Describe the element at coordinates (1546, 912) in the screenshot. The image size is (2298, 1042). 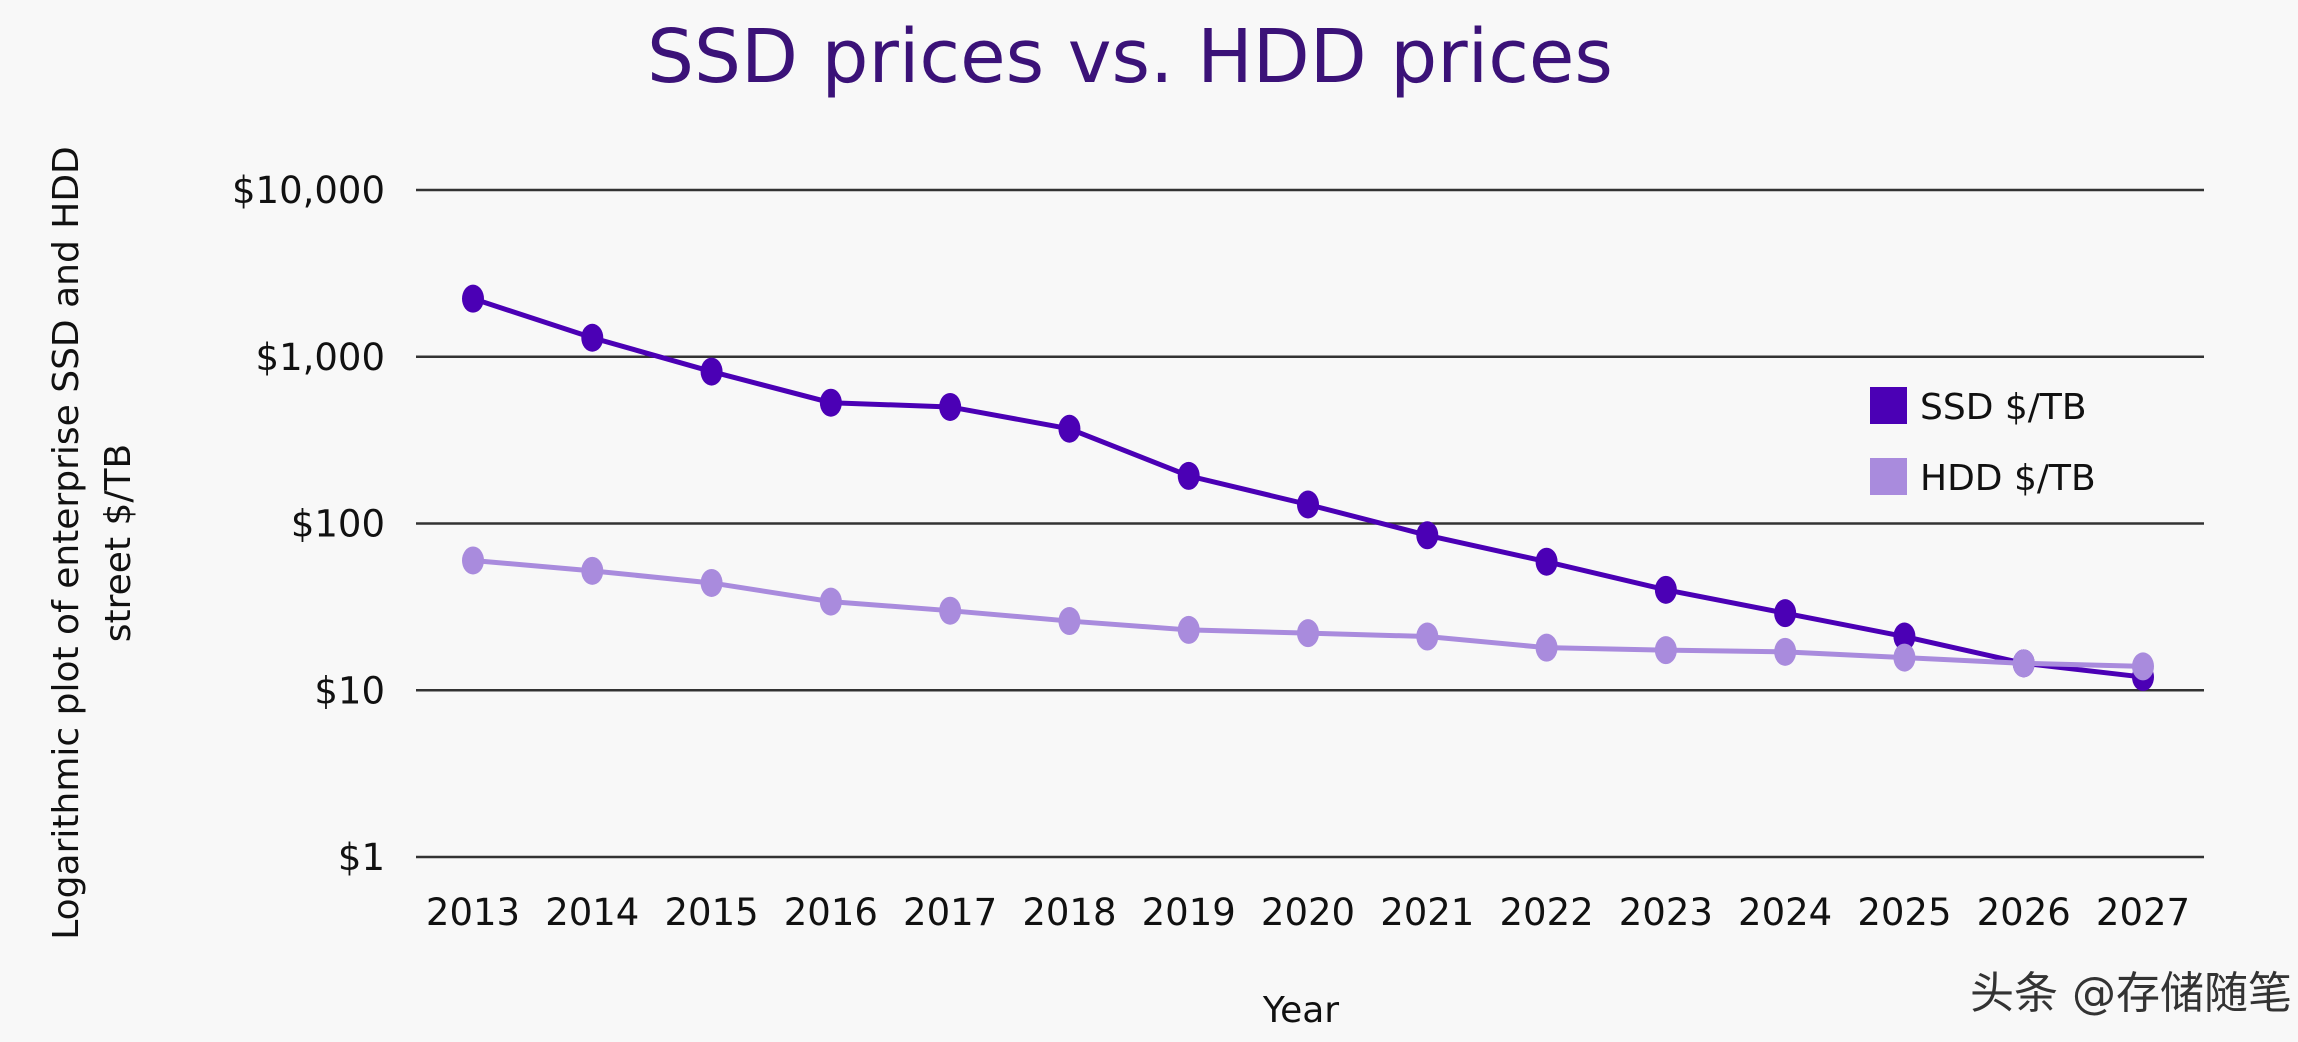
I see `x-tick-label: 2022` at that location.